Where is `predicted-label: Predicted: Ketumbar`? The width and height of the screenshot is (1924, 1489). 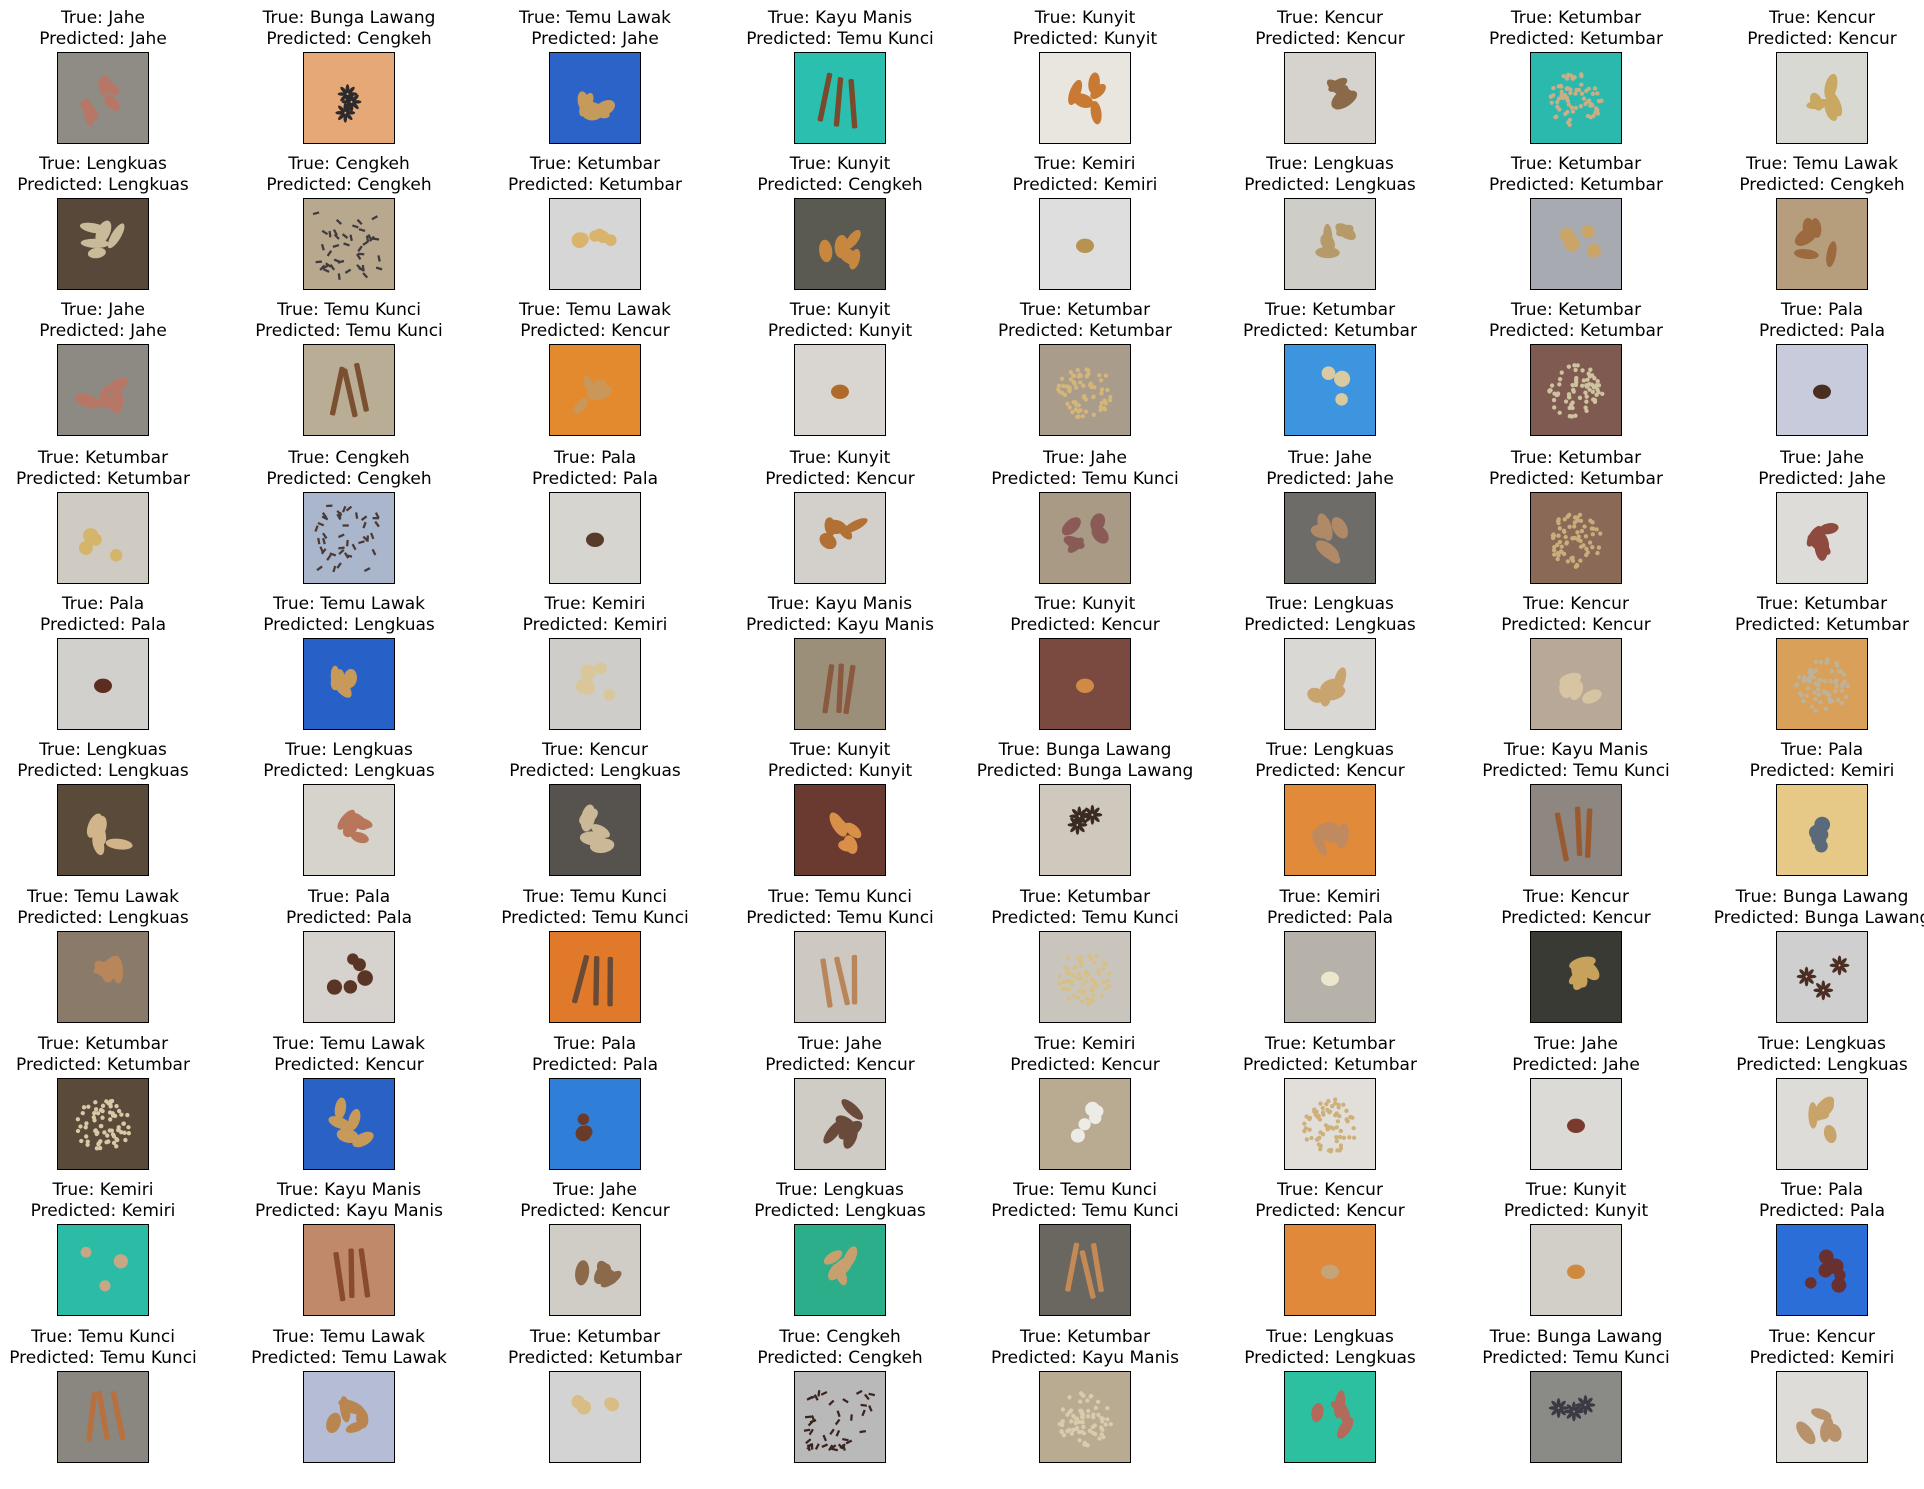 predicted-label: Predicted: Ketumbar is located at coordinates (1576, 185).